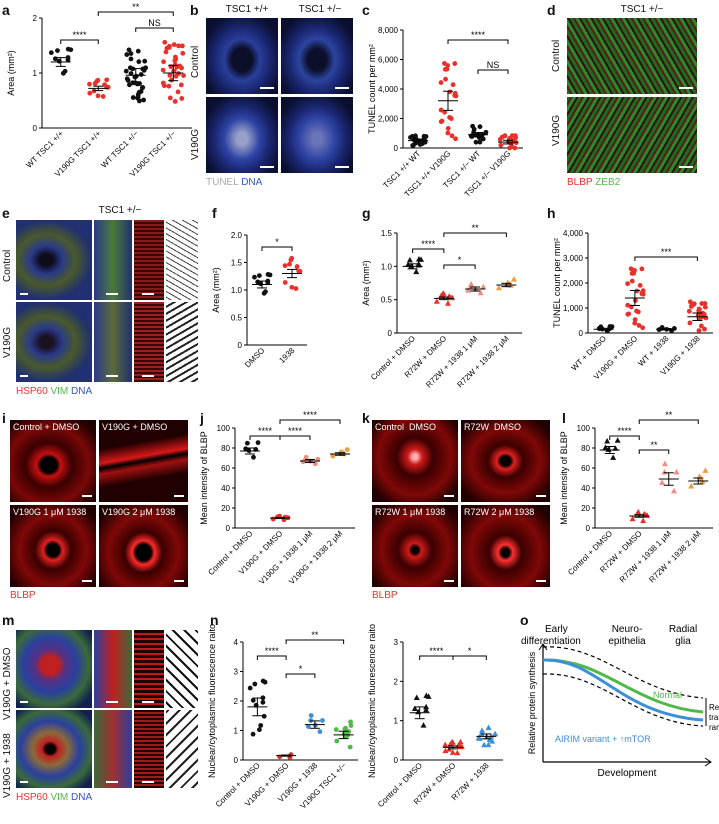 This screenshot has height=824, width=719. I want to click on row-label-v190g: V190G, so click(195, 144).